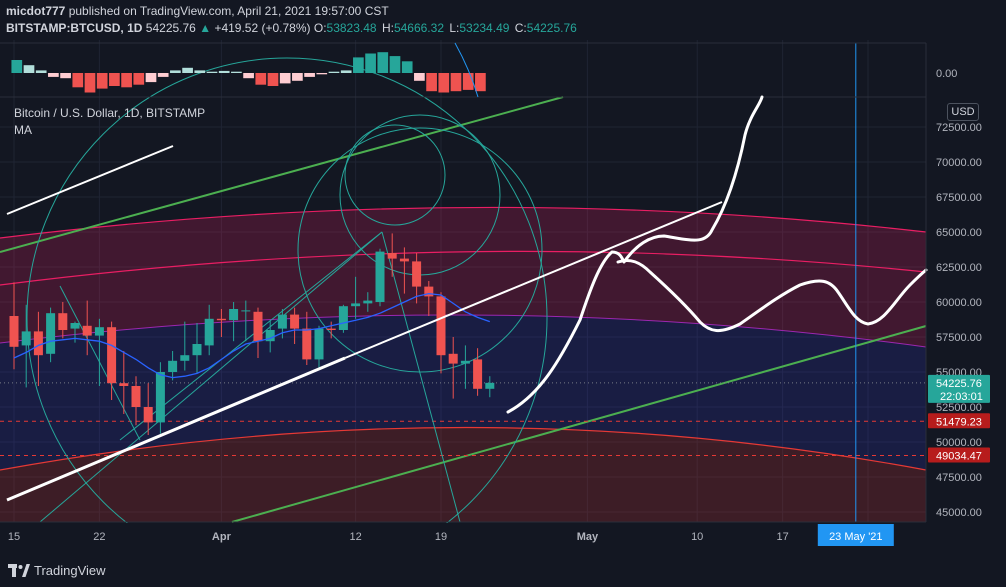  Describe the element at coordinates (551, 28) in the screenshot. I see `close-value: 54225.76` at that location.